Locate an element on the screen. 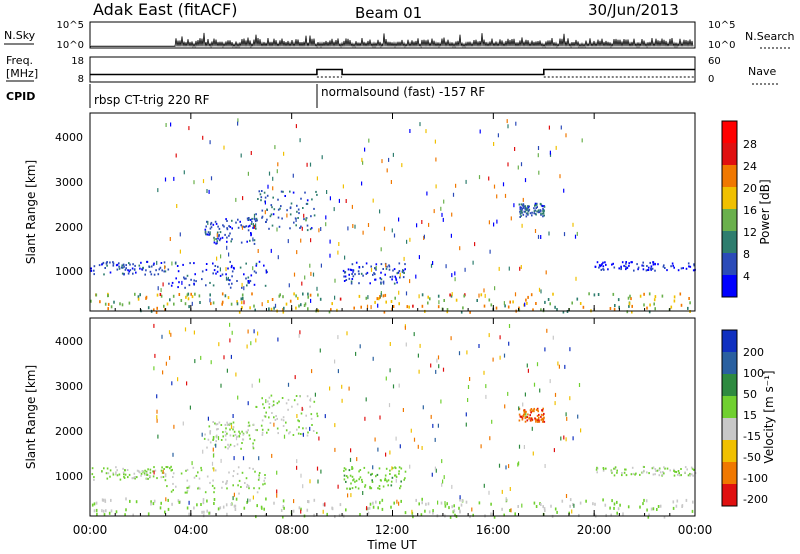 This screenshot has width=800, height=554. vel-cbar-tick-50: 50 is located at coordinates (750, 394).